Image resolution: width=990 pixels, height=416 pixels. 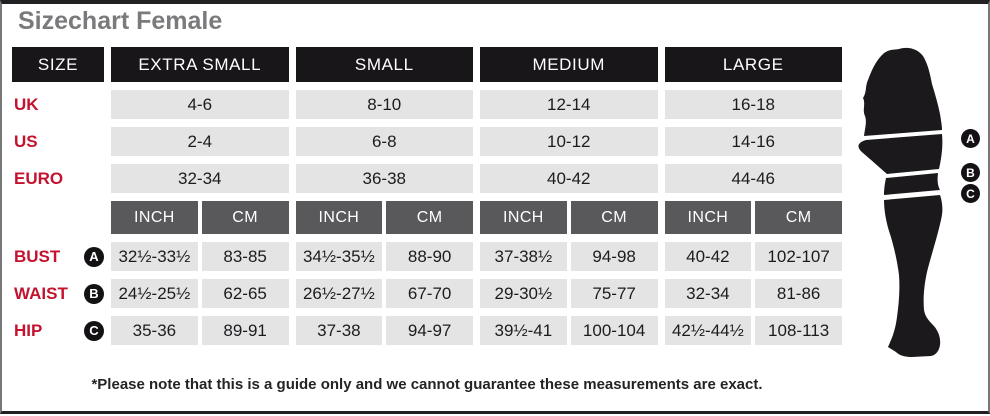 What do you see at coordinates (798, 330) in the screenshot?
I see `hip-l-cm: 108-113` at bounding box center [798, 330].